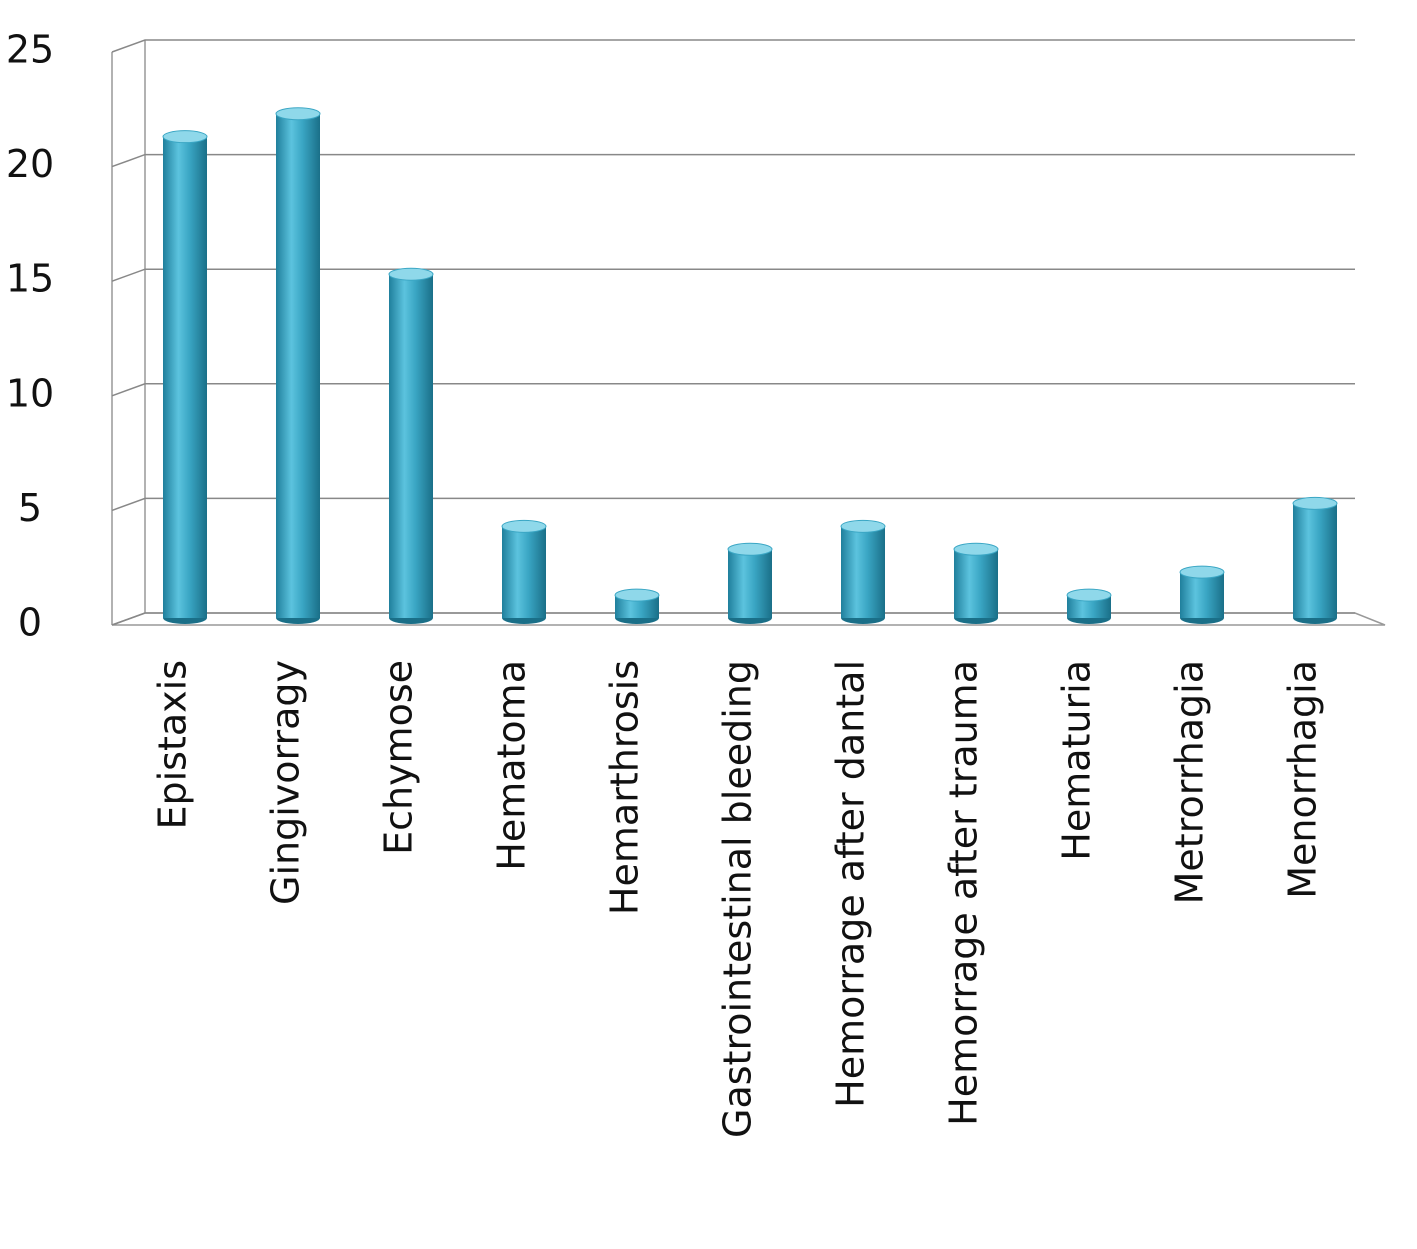 The height and width of the screenshot is (1249, 1417). Describe the element at coordinates (30, 508) in the screenshot. I see `y-tick-label: 5` at that location.